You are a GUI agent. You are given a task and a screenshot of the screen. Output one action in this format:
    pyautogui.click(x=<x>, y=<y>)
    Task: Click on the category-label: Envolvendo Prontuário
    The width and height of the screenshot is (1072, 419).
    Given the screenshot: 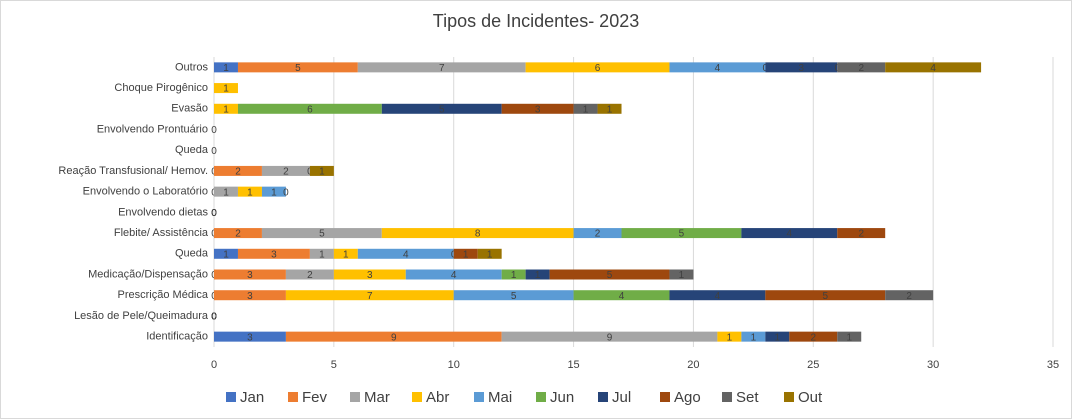 What is the action you would take?
    pyautogui.click(x=152, y=129)
    